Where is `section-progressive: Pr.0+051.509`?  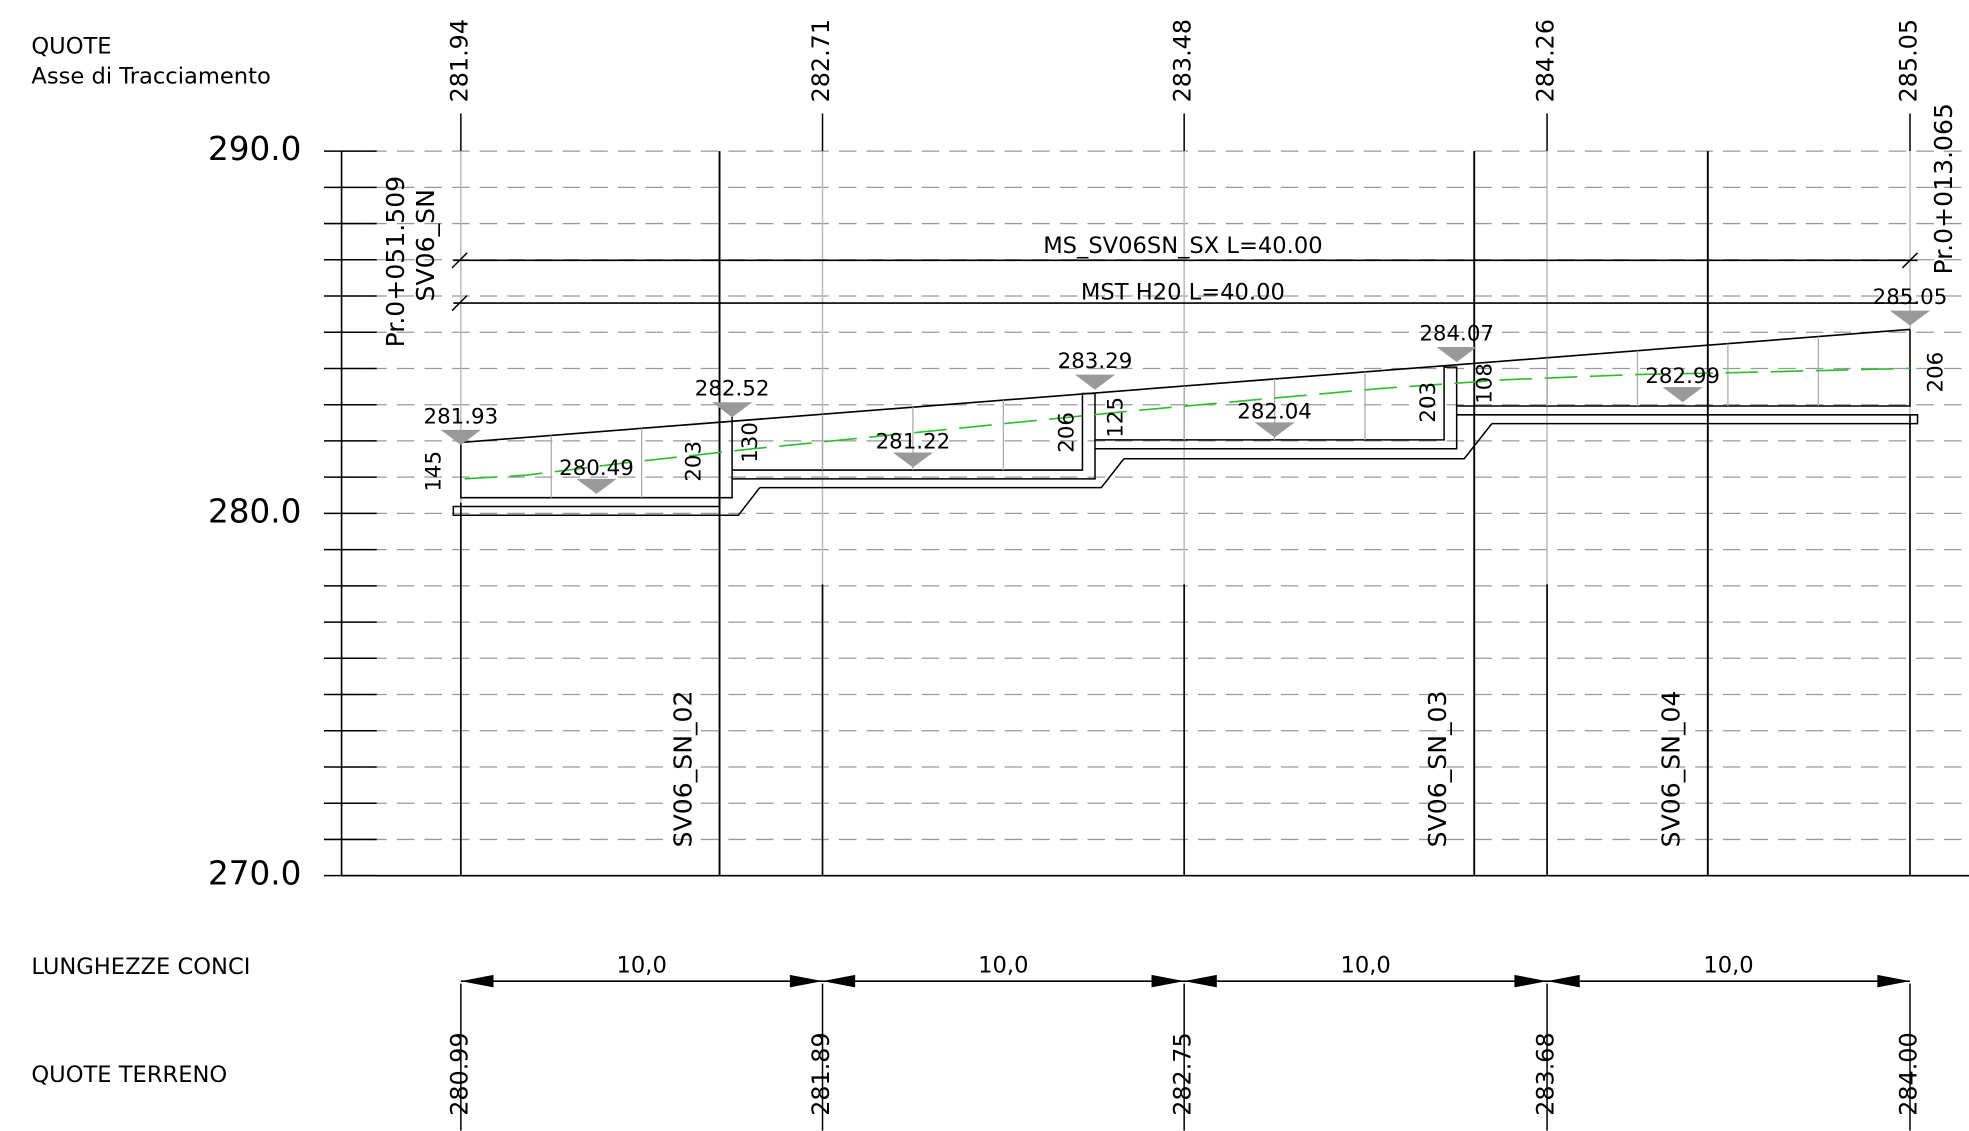 section-progressive: Pr.0+051.509 is located at coordinates (395, 262).